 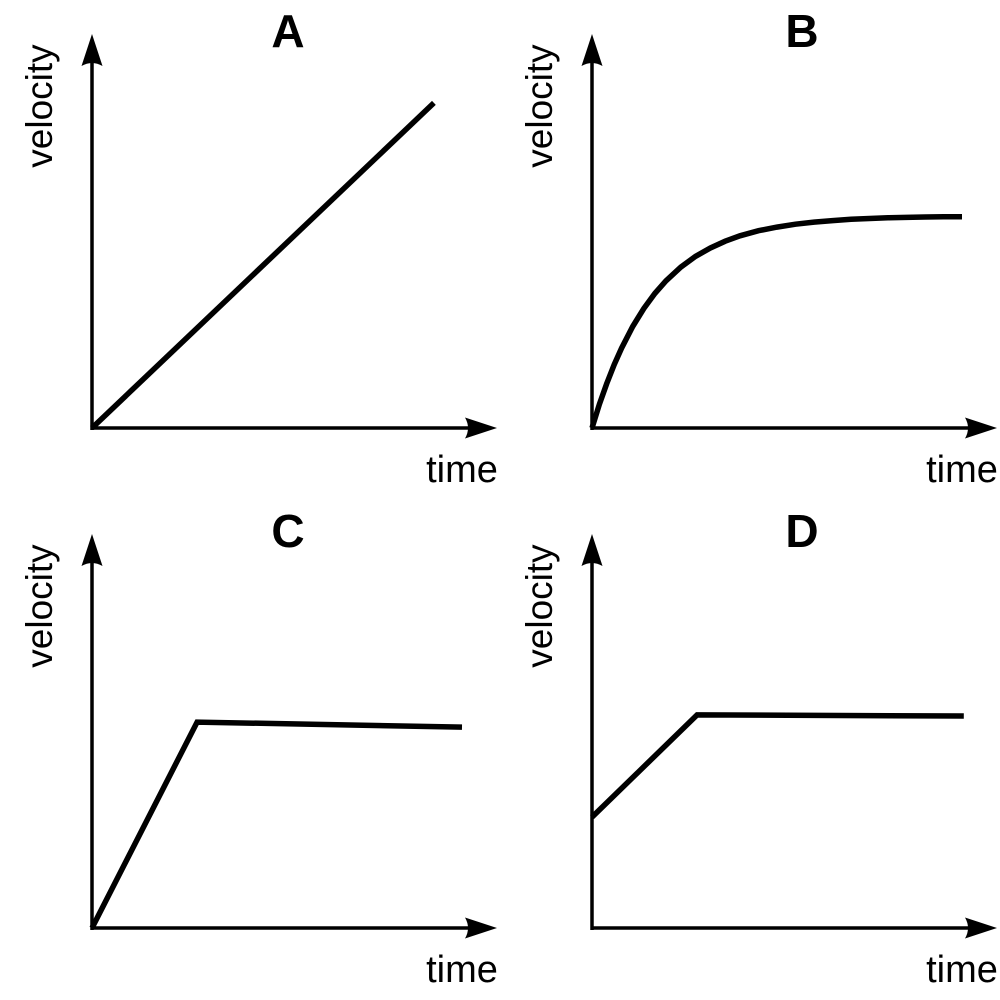 What do you see at coordinates (288, 531) in the screenshot?
I see `panel-c-label: C` at bounding box center [288, 531].